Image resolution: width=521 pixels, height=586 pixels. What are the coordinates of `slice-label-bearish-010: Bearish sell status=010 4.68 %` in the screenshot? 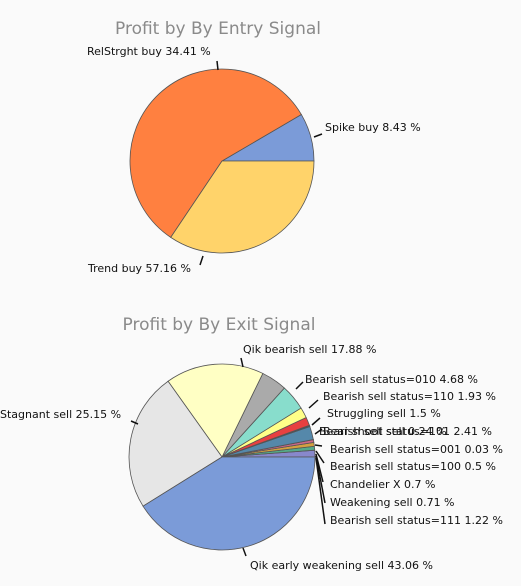 It's located at (391, 379).